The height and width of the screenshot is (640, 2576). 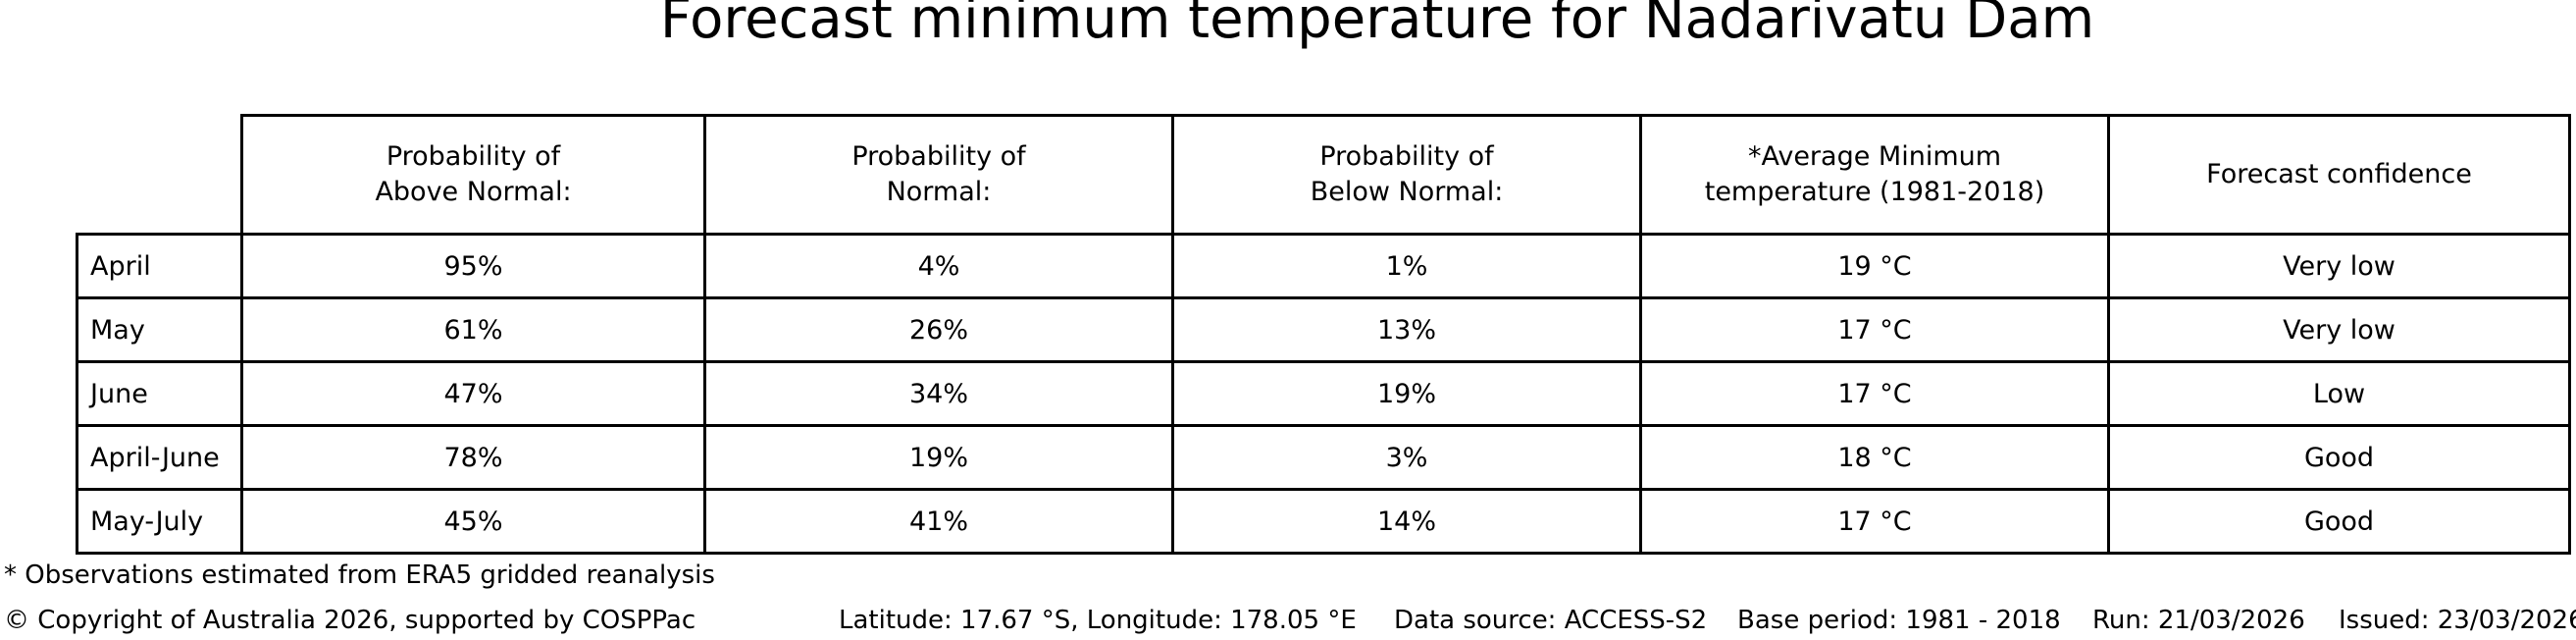 I want to click on row-label: April-June, so click(x=159, y=457).